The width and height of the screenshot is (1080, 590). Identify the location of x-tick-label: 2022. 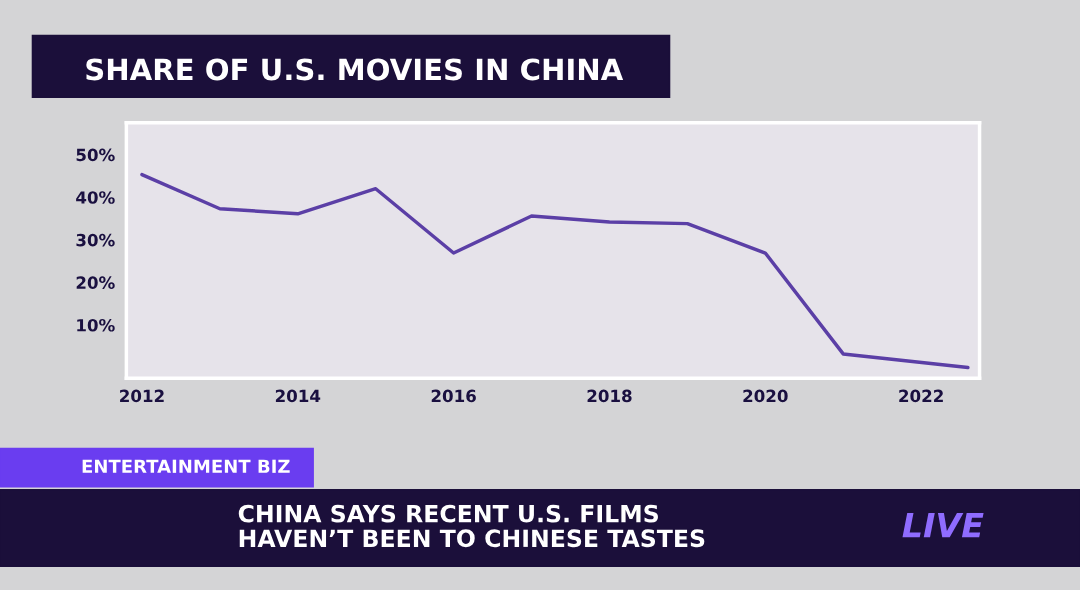
(921, 396).